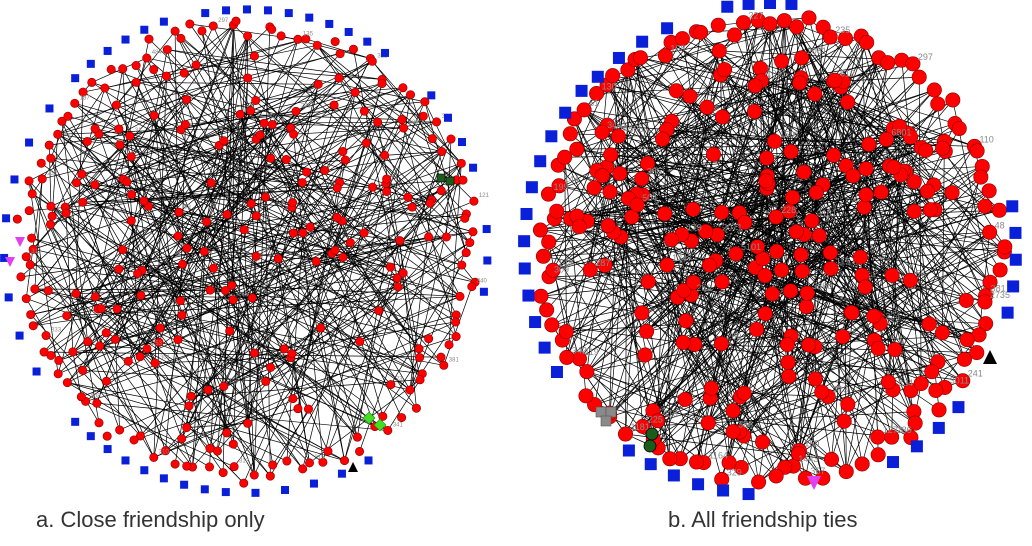 The image size is (1032, 546). What do you see at coordinates (561, 270) in the screenshot?
I see `node-label: 309` at bounding box center [561, 270].